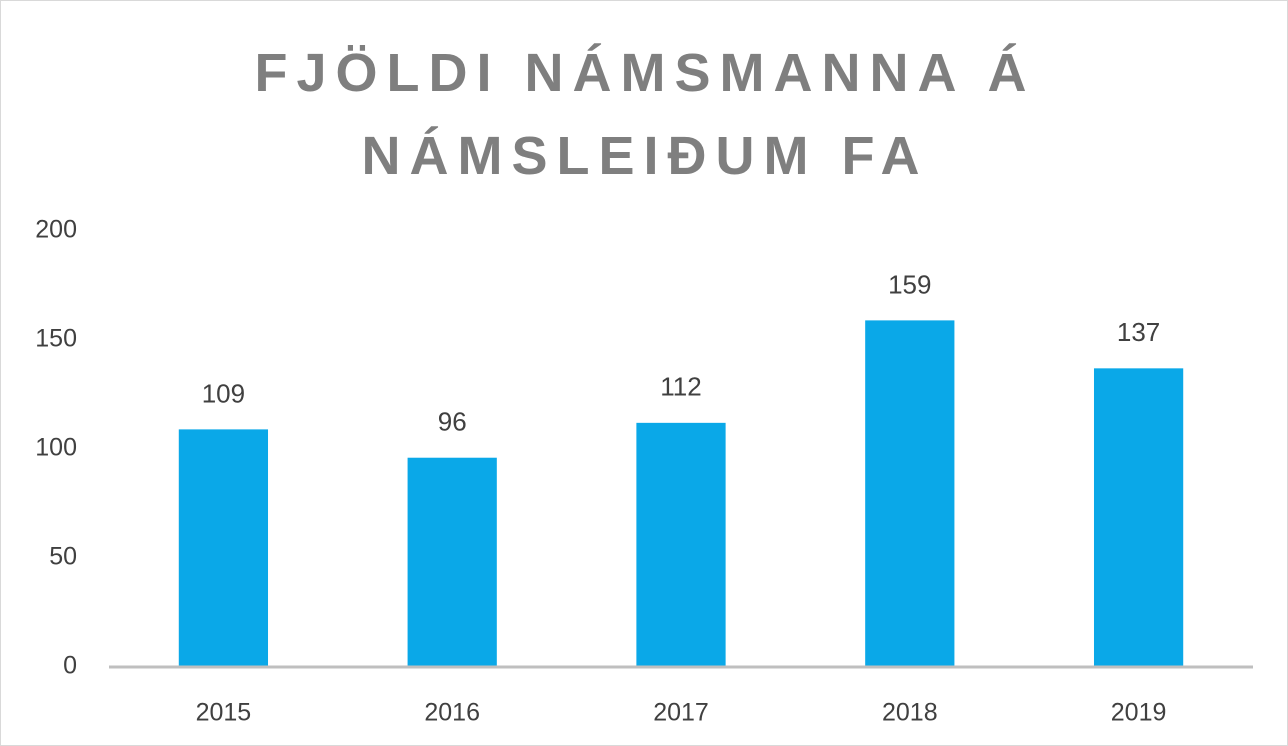  I want to click on y-tick-label: 0, so click(70, 666).